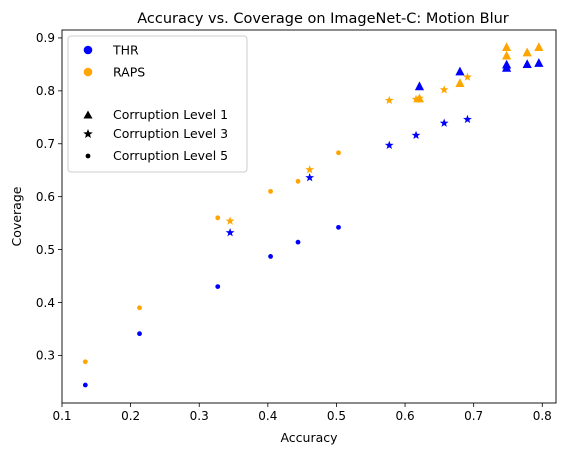  I want to click on y-axis-title: Coverage, so click(16, 216).